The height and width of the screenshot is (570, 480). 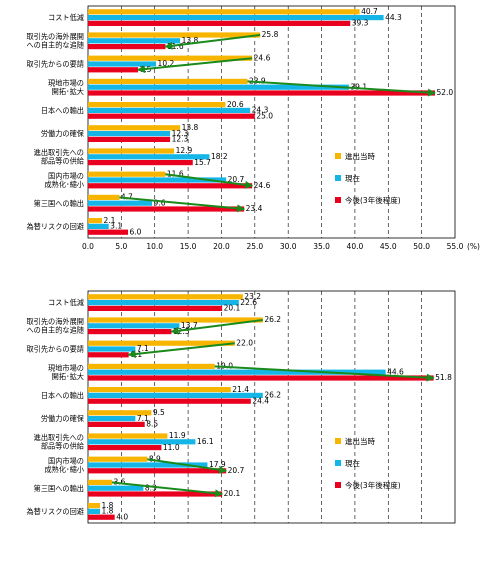 What do you see at coordinates (288, 246) in the screenshot?
I see `x-tick-label: 30.0` at bounding box center [288, 246].